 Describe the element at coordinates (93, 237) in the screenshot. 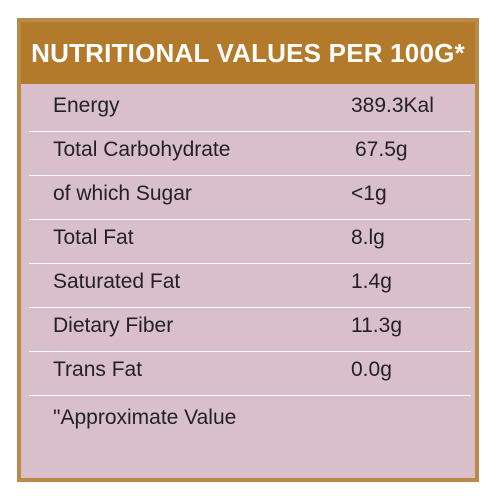

I see `nutrient-name: Total Fat` at that location.